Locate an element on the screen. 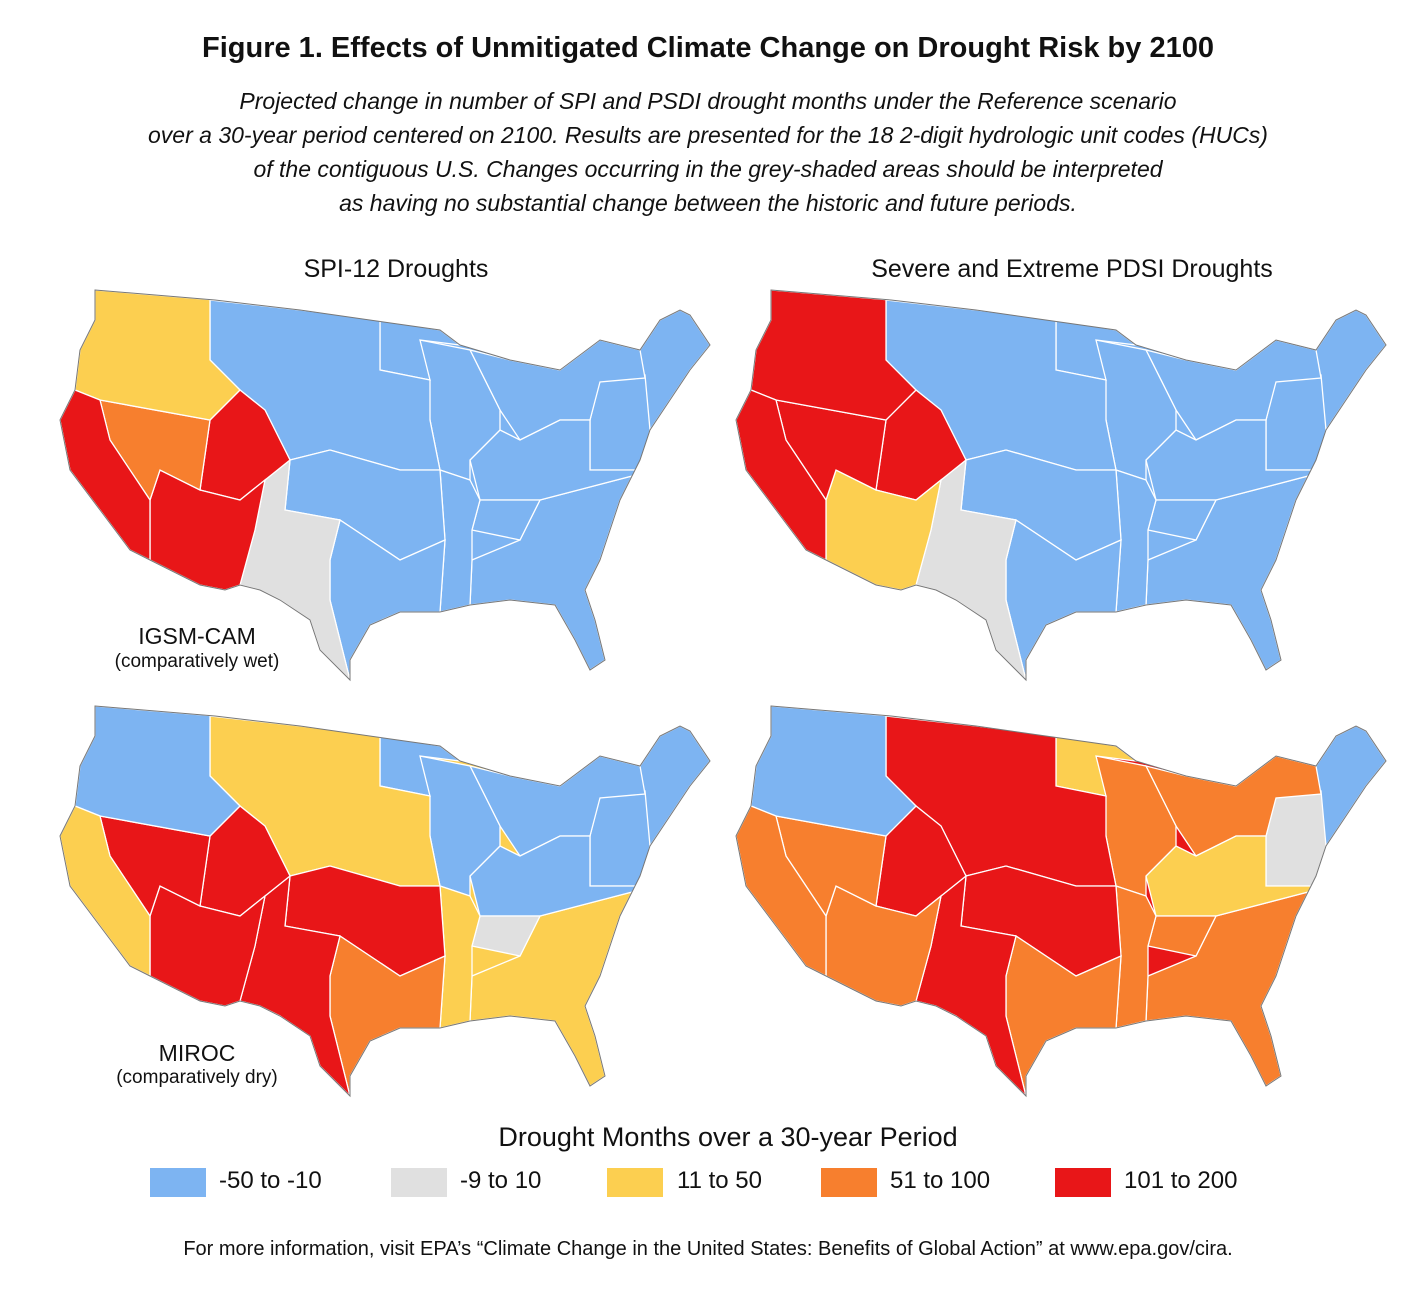 This screenshot has width=1416, height=1300. column-title-pdsi: Severe and Extreme PDSI Droughts is located at coordinates (1072, 269).